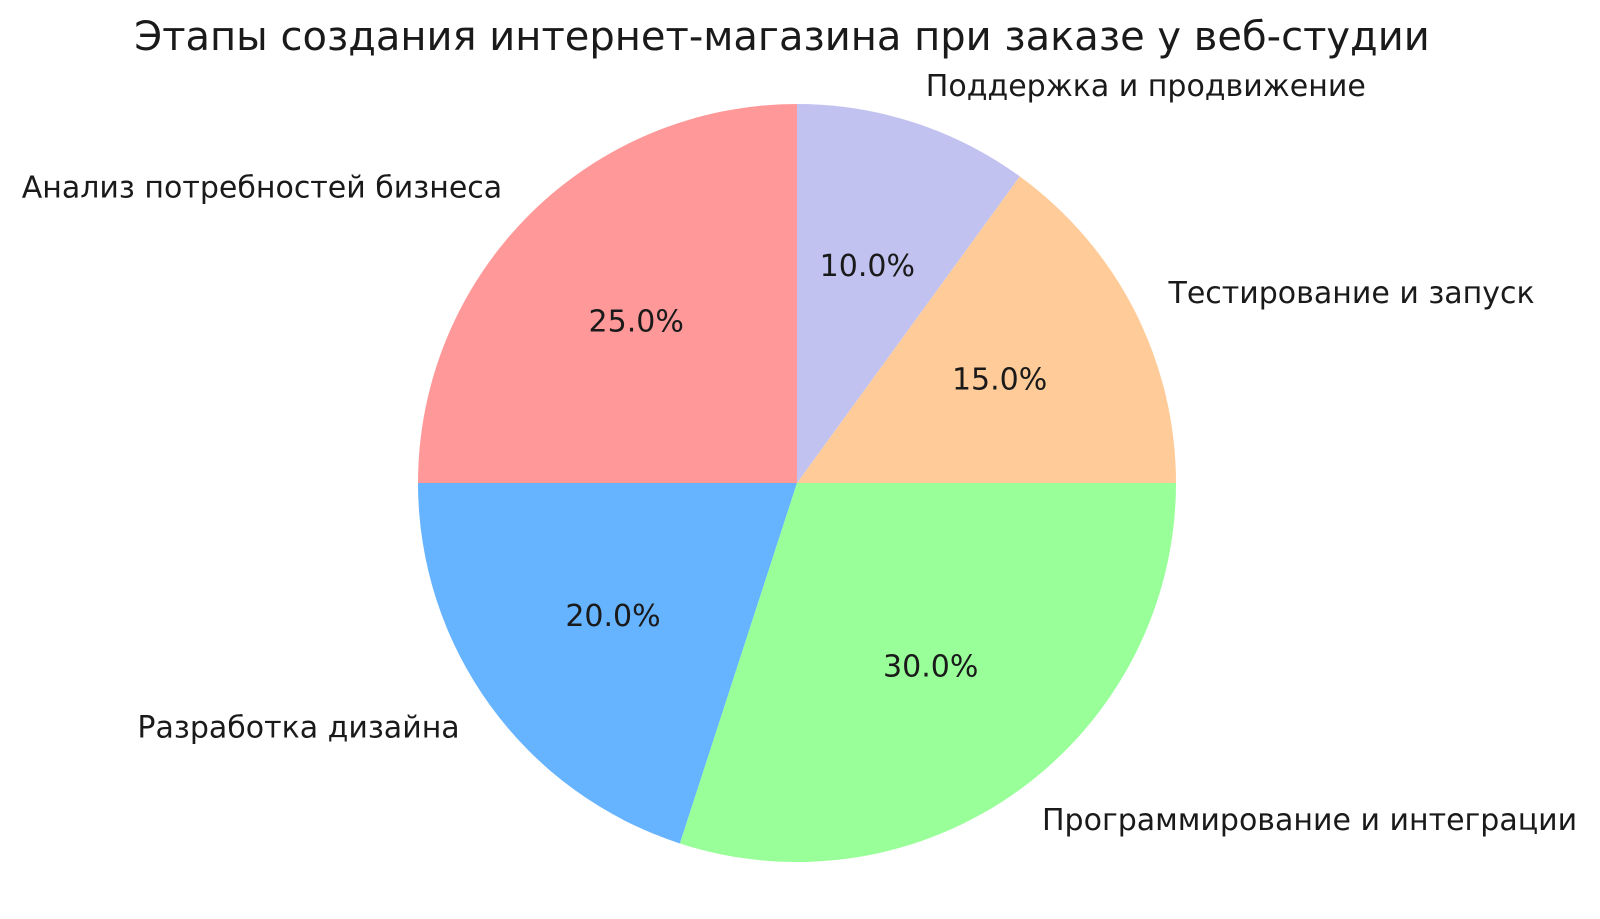 This screenshot has width=1600, height=919. What do you see at coordinates (298, 728) in the screenshot?
I see `slice-category-label-2: Разработка дизайна` at bounding box center [298, 728].